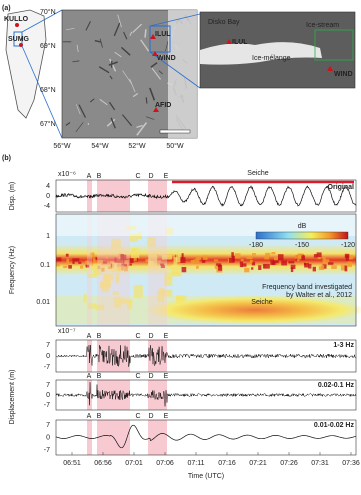  I want to click on lat-label: 70°N, so click(48, 12).